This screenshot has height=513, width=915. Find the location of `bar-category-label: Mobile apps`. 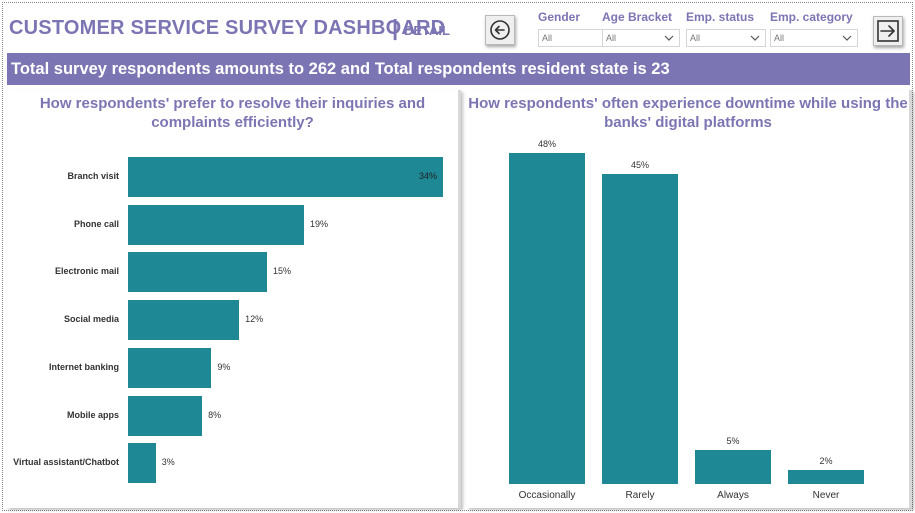

bar-category-label: Mobile apps is located at coordinates (92, 414).